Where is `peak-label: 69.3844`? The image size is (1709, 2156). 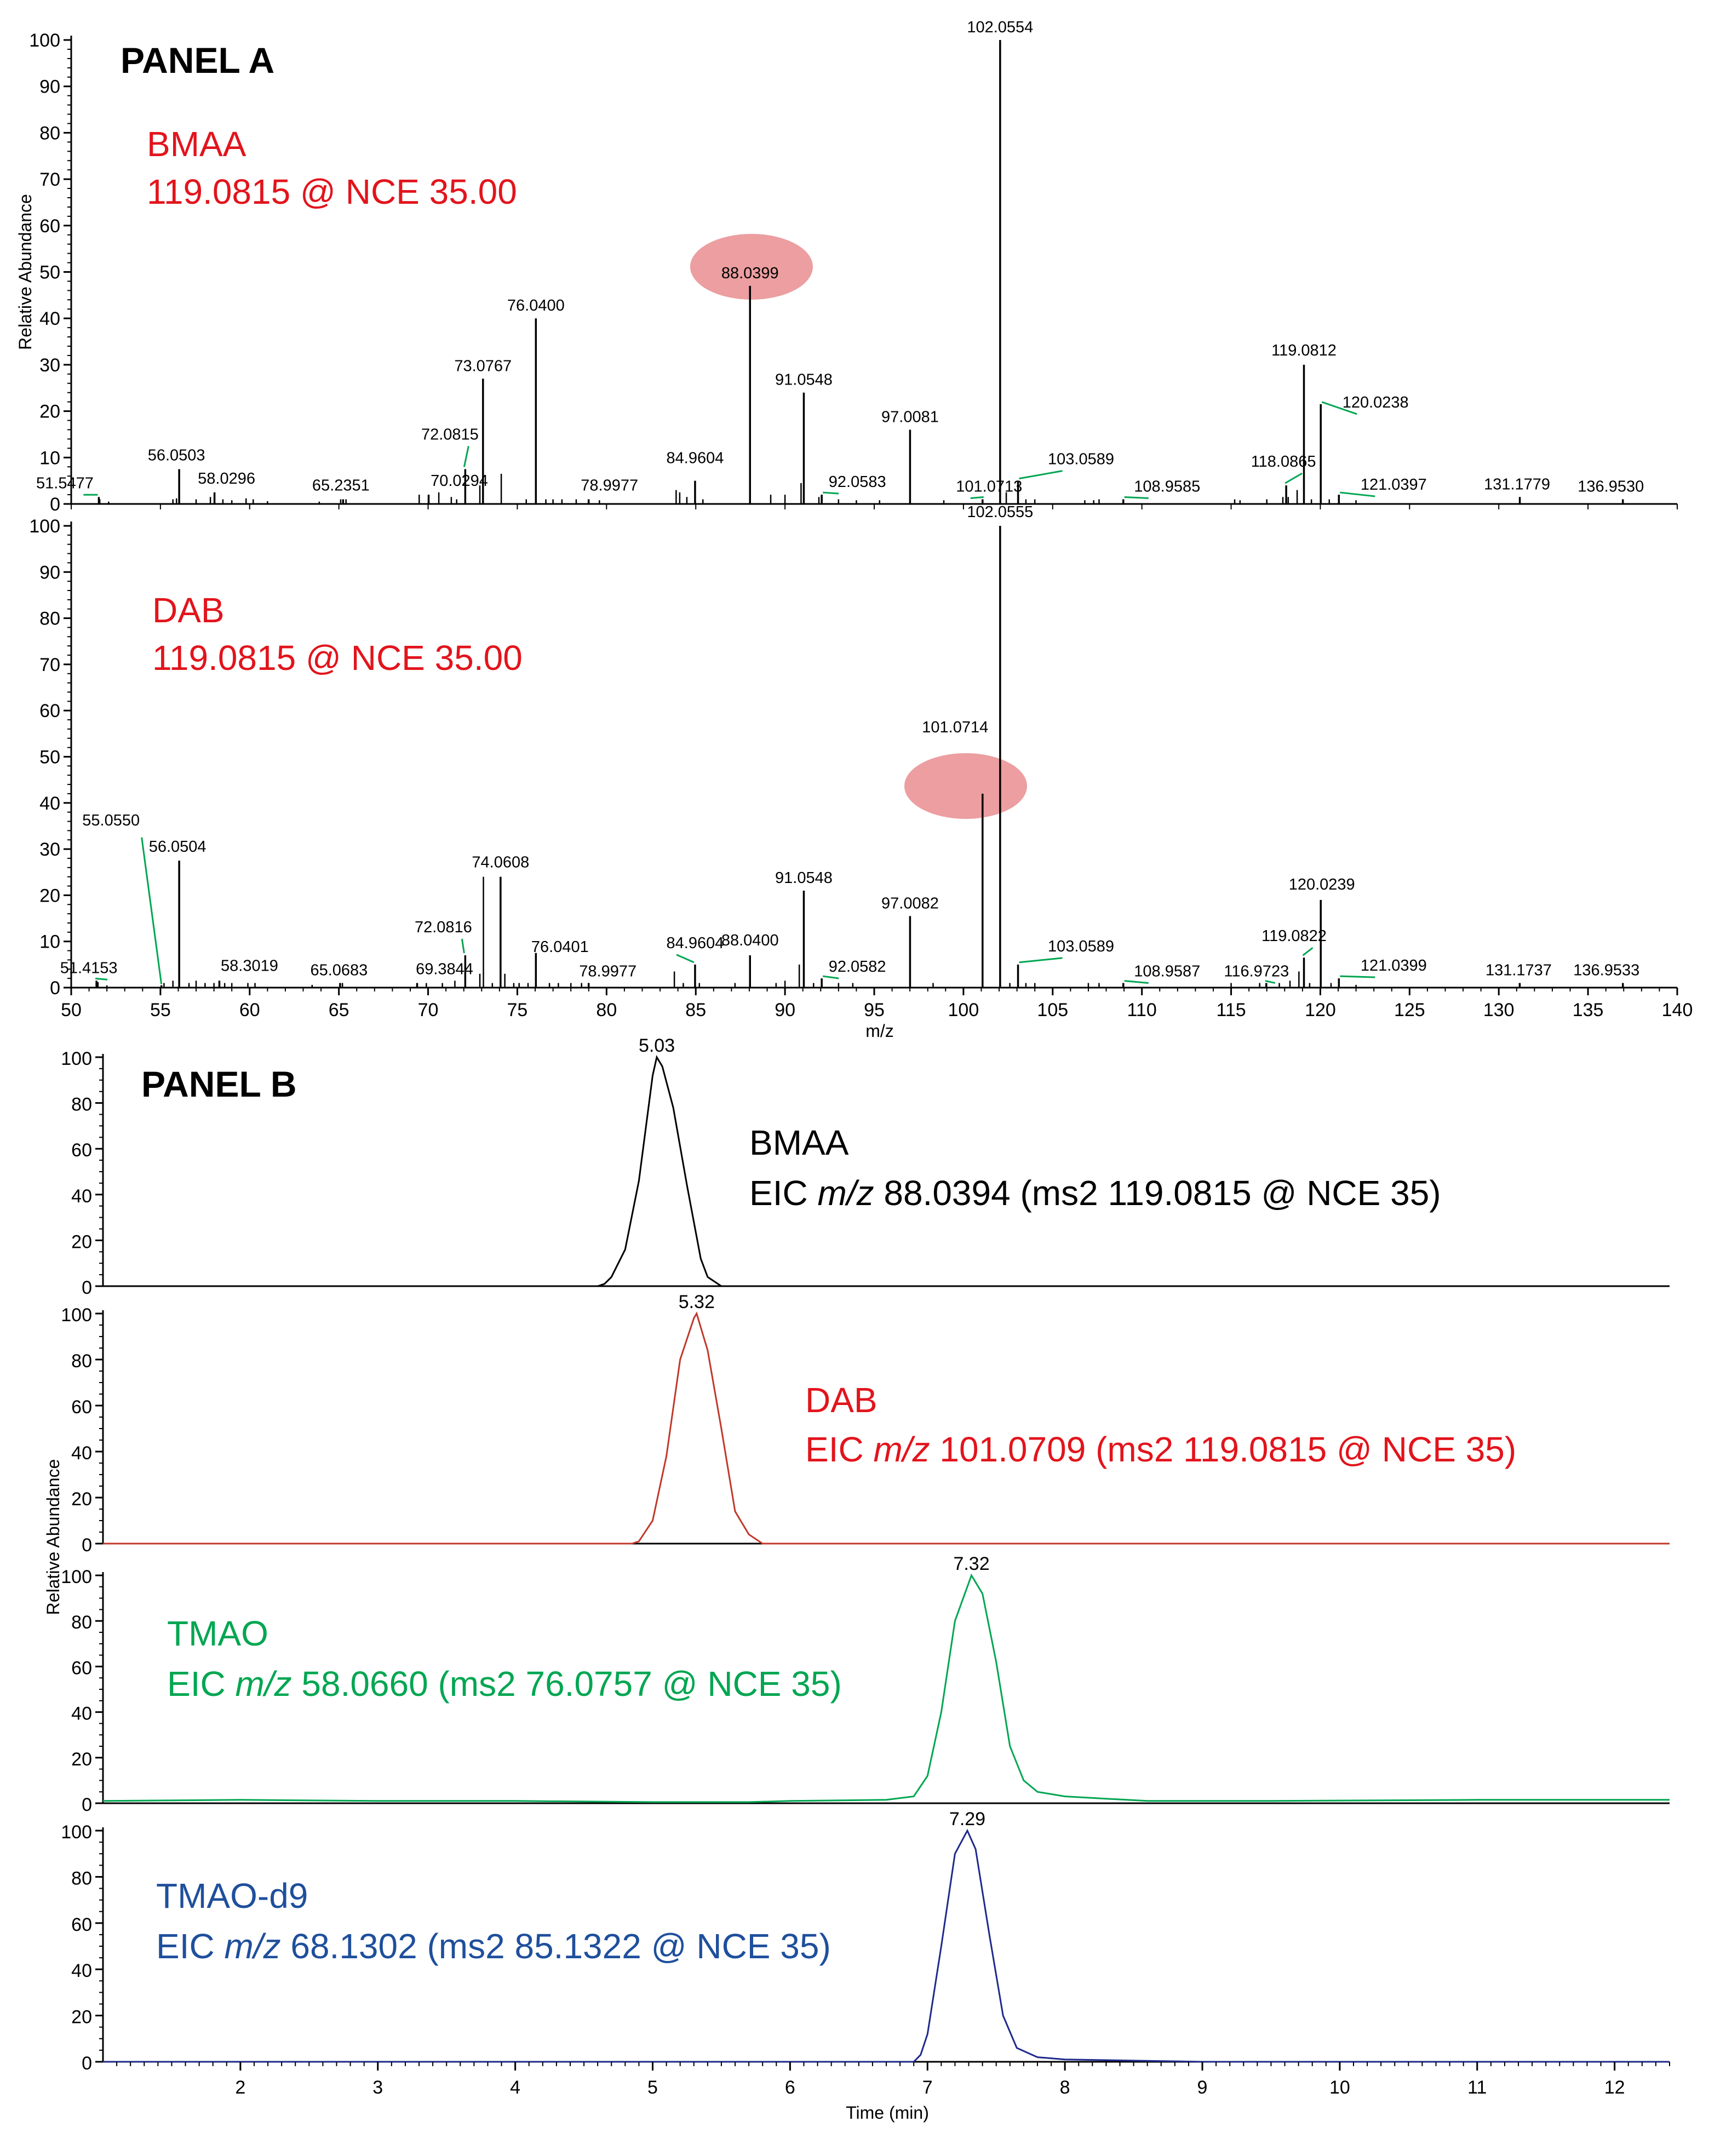
peak-label: 69.3844 is located at coordinates (445, 969).